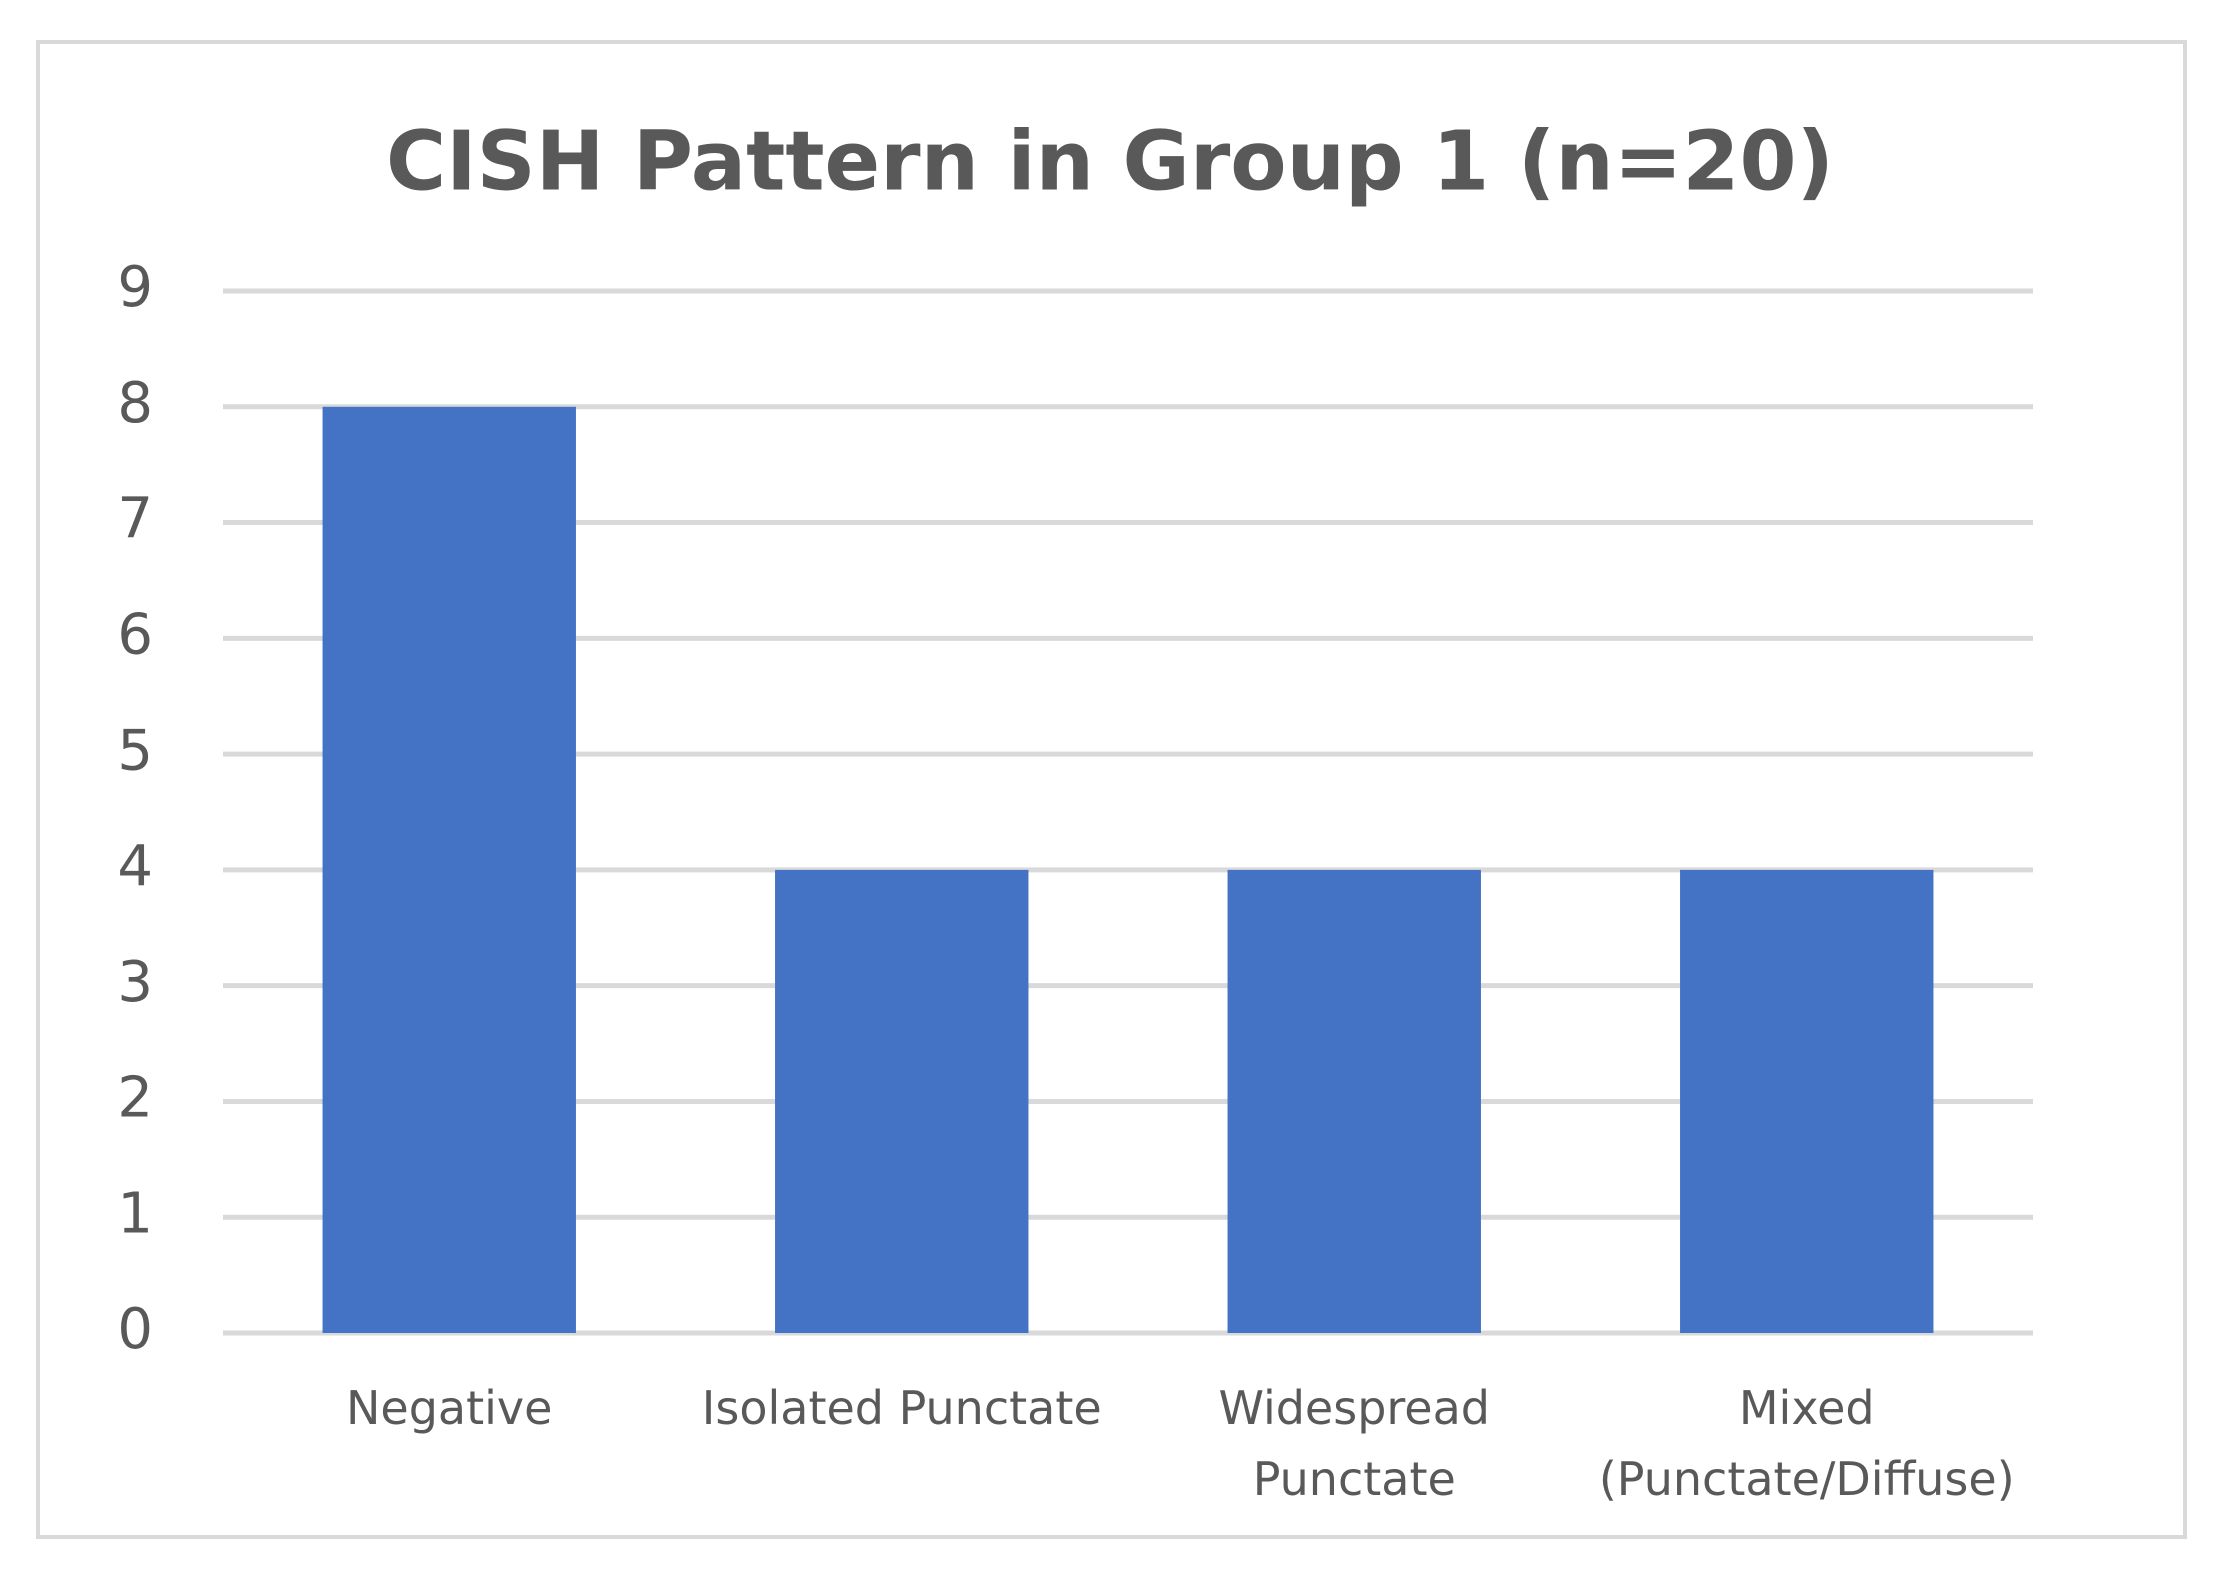  I want to click on x-tick-label: Negative, so click(449, 1408).